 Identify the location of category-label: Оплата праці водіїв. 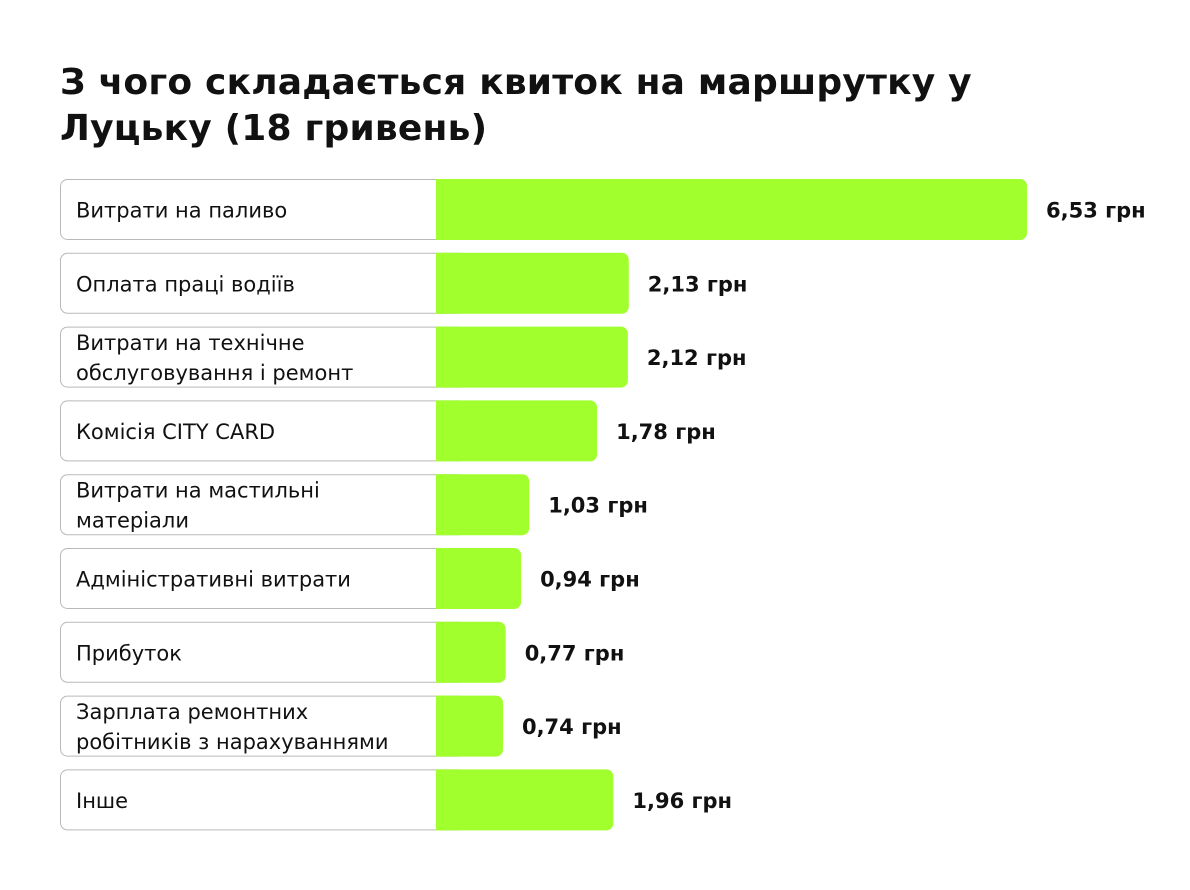
(185, 284).